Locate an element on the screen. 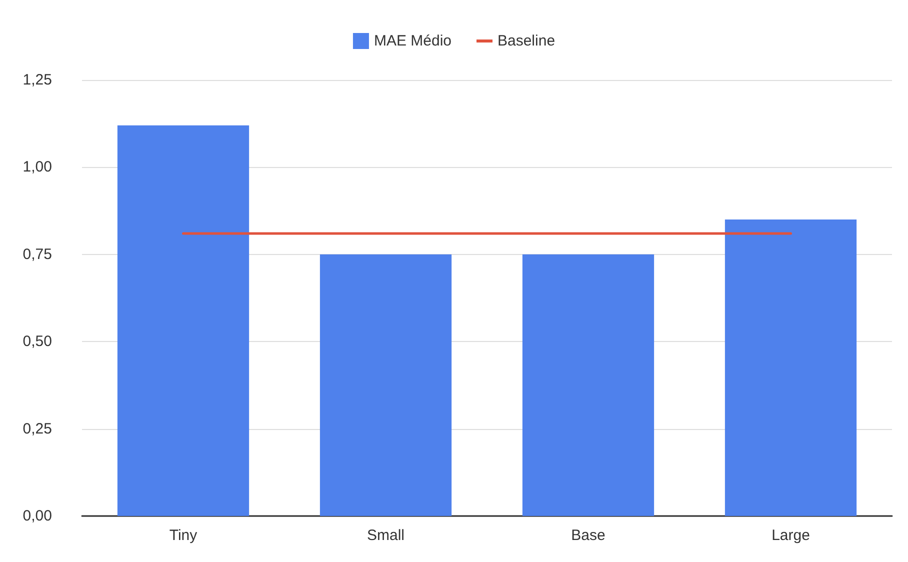 This screenshot has height=562, width=908. x-tick-label: Tiny is located at coordinates (183, 535).